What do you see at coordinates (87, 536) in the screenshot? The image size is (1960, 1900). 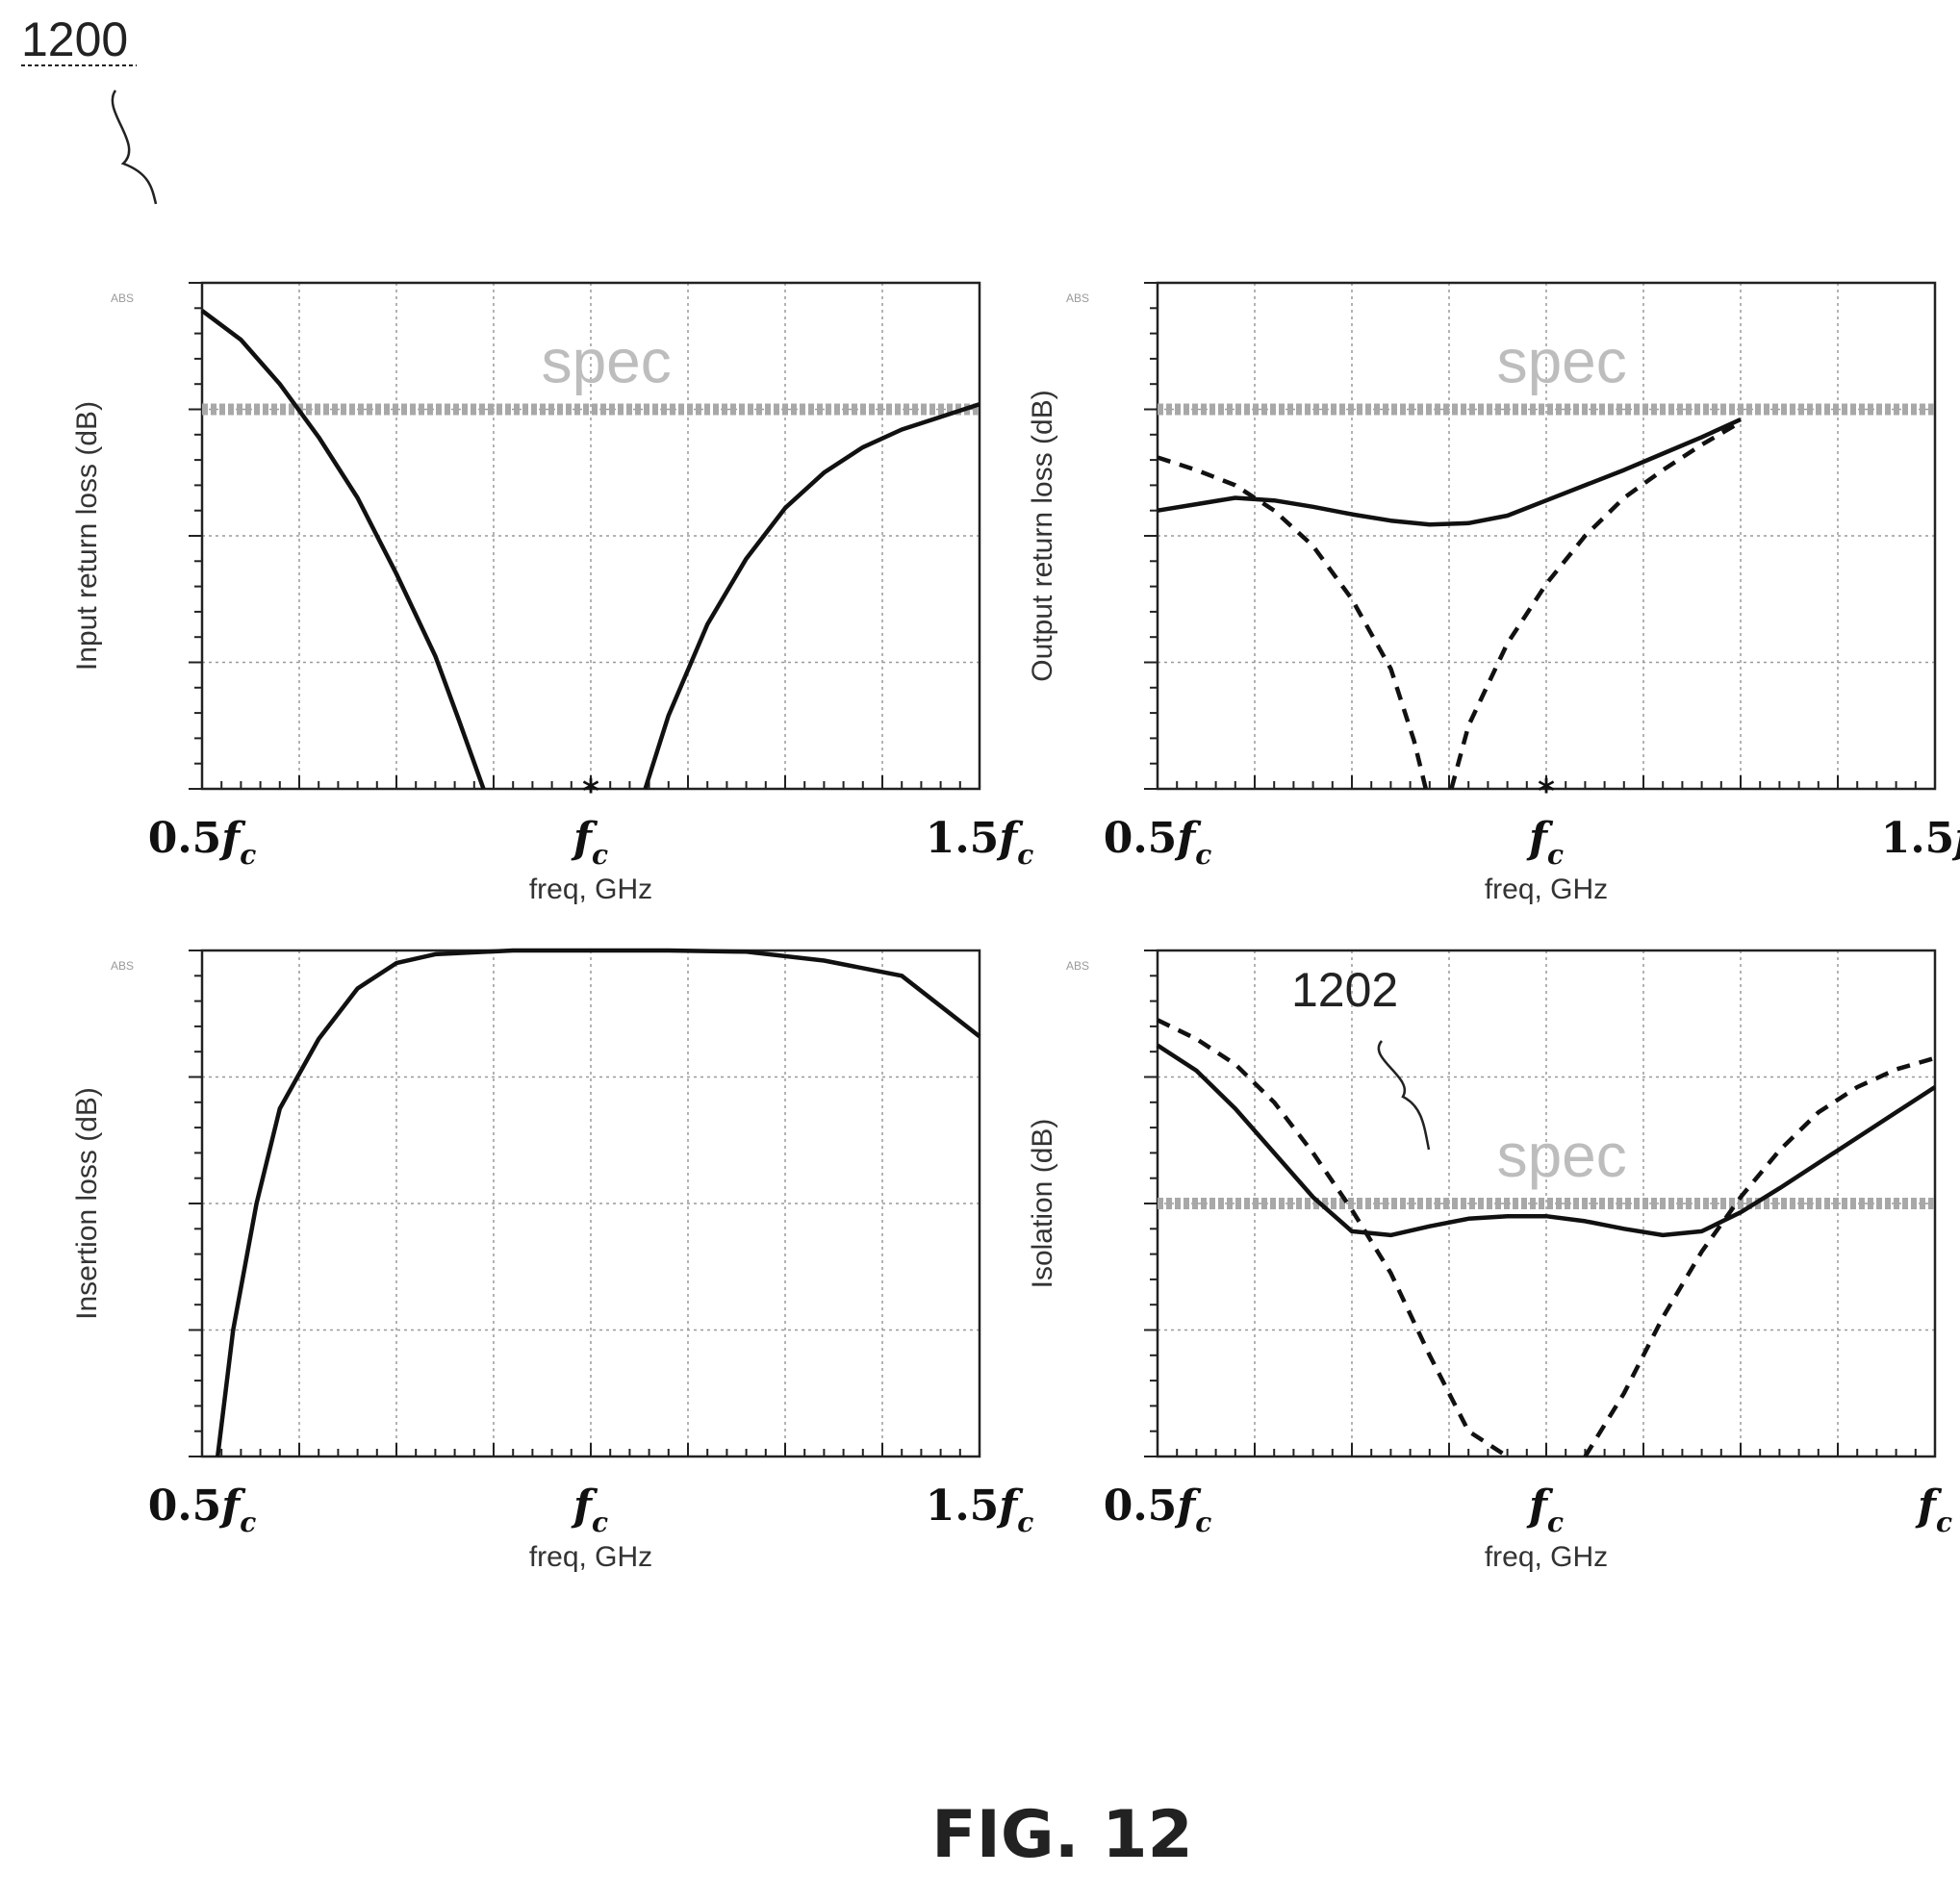 I see `y-axis-label: Input return loss (dB)` at bounding box center [87, 536].